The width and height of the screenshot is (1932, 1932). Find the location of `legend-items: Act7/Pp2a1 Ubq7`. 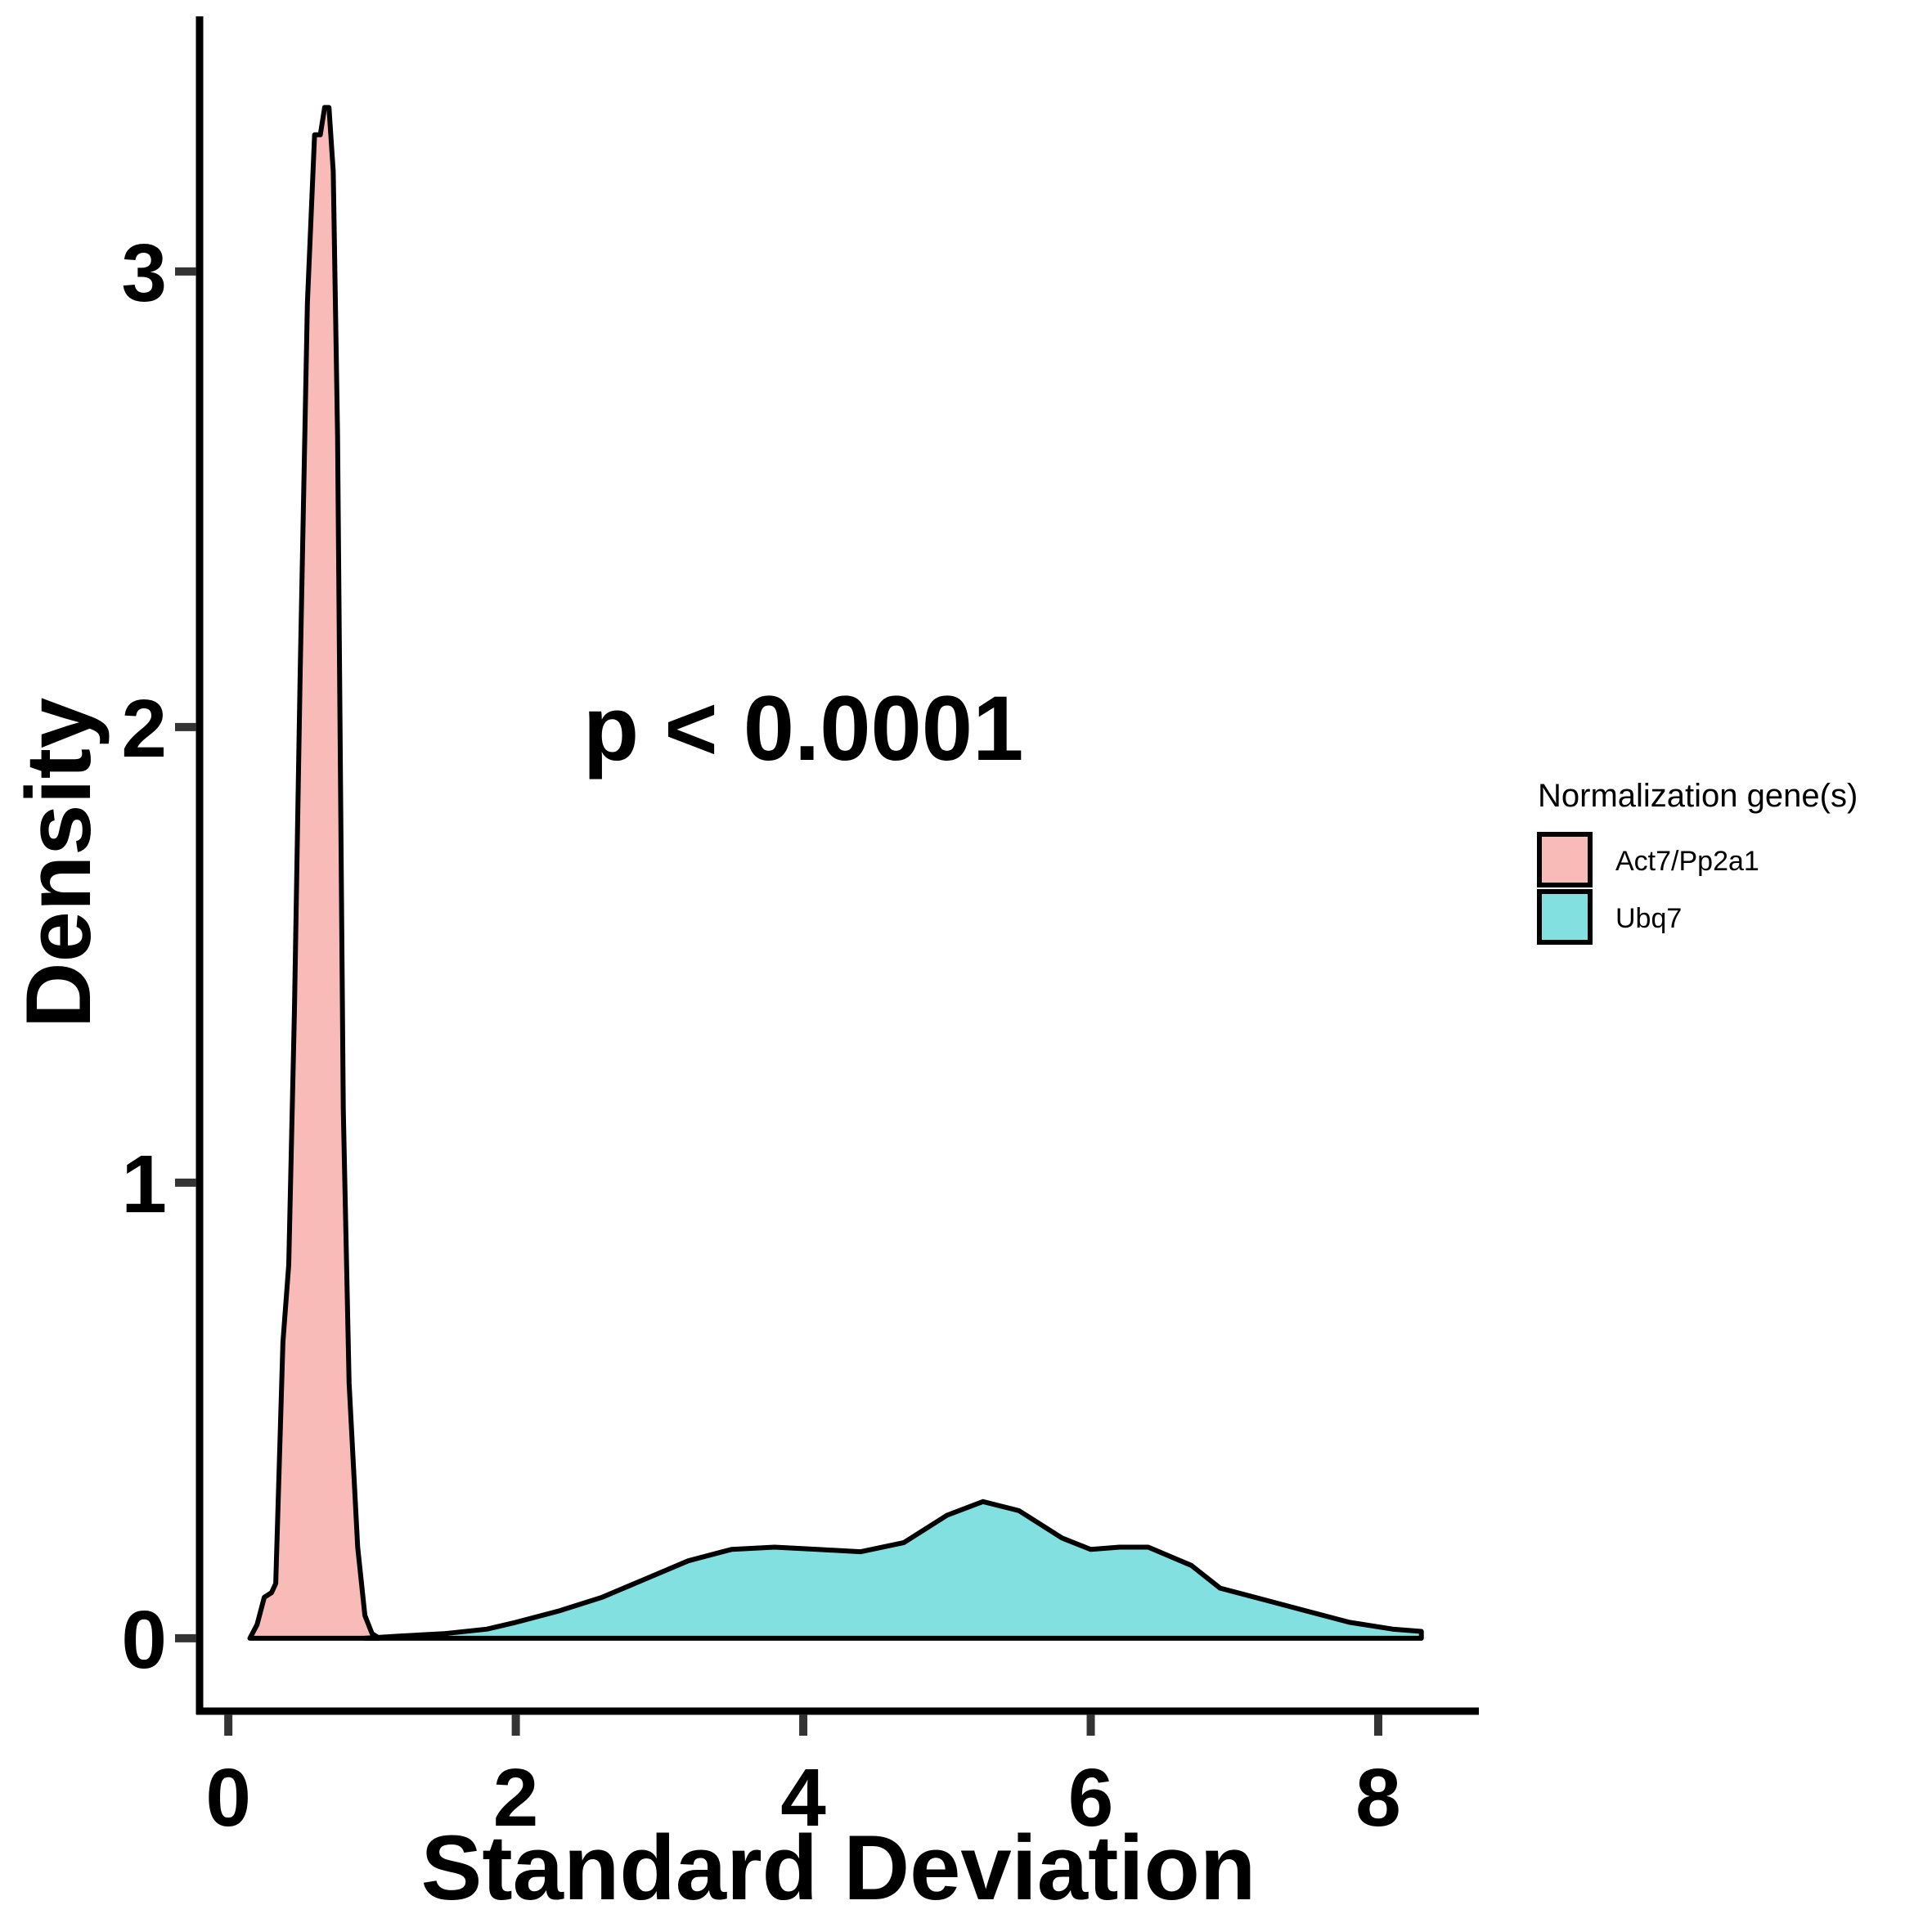

legend-items: Act7/Pp2a1 Ubq7 is located at coordinates (1648, 888).